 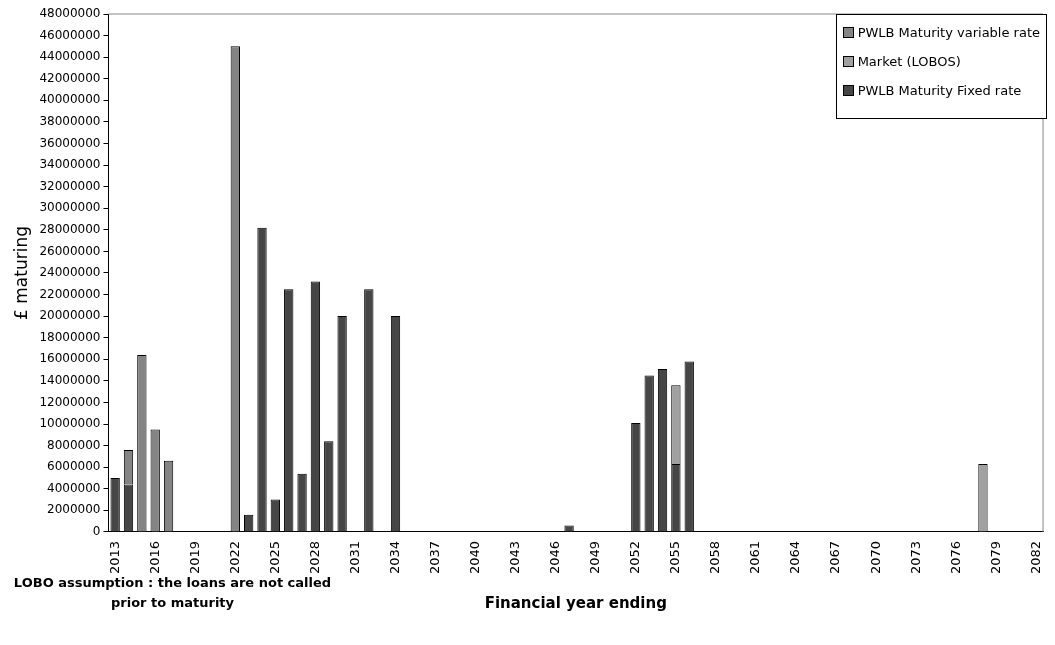 I want to click on y-tick-label: 0, so click(x=96, y=531).